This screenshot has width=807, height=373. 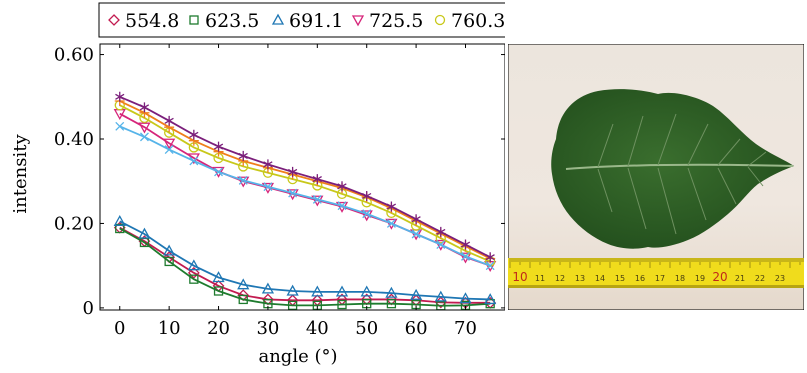 I want to click on legend-item: 725.5, so click(x=387, y=21).